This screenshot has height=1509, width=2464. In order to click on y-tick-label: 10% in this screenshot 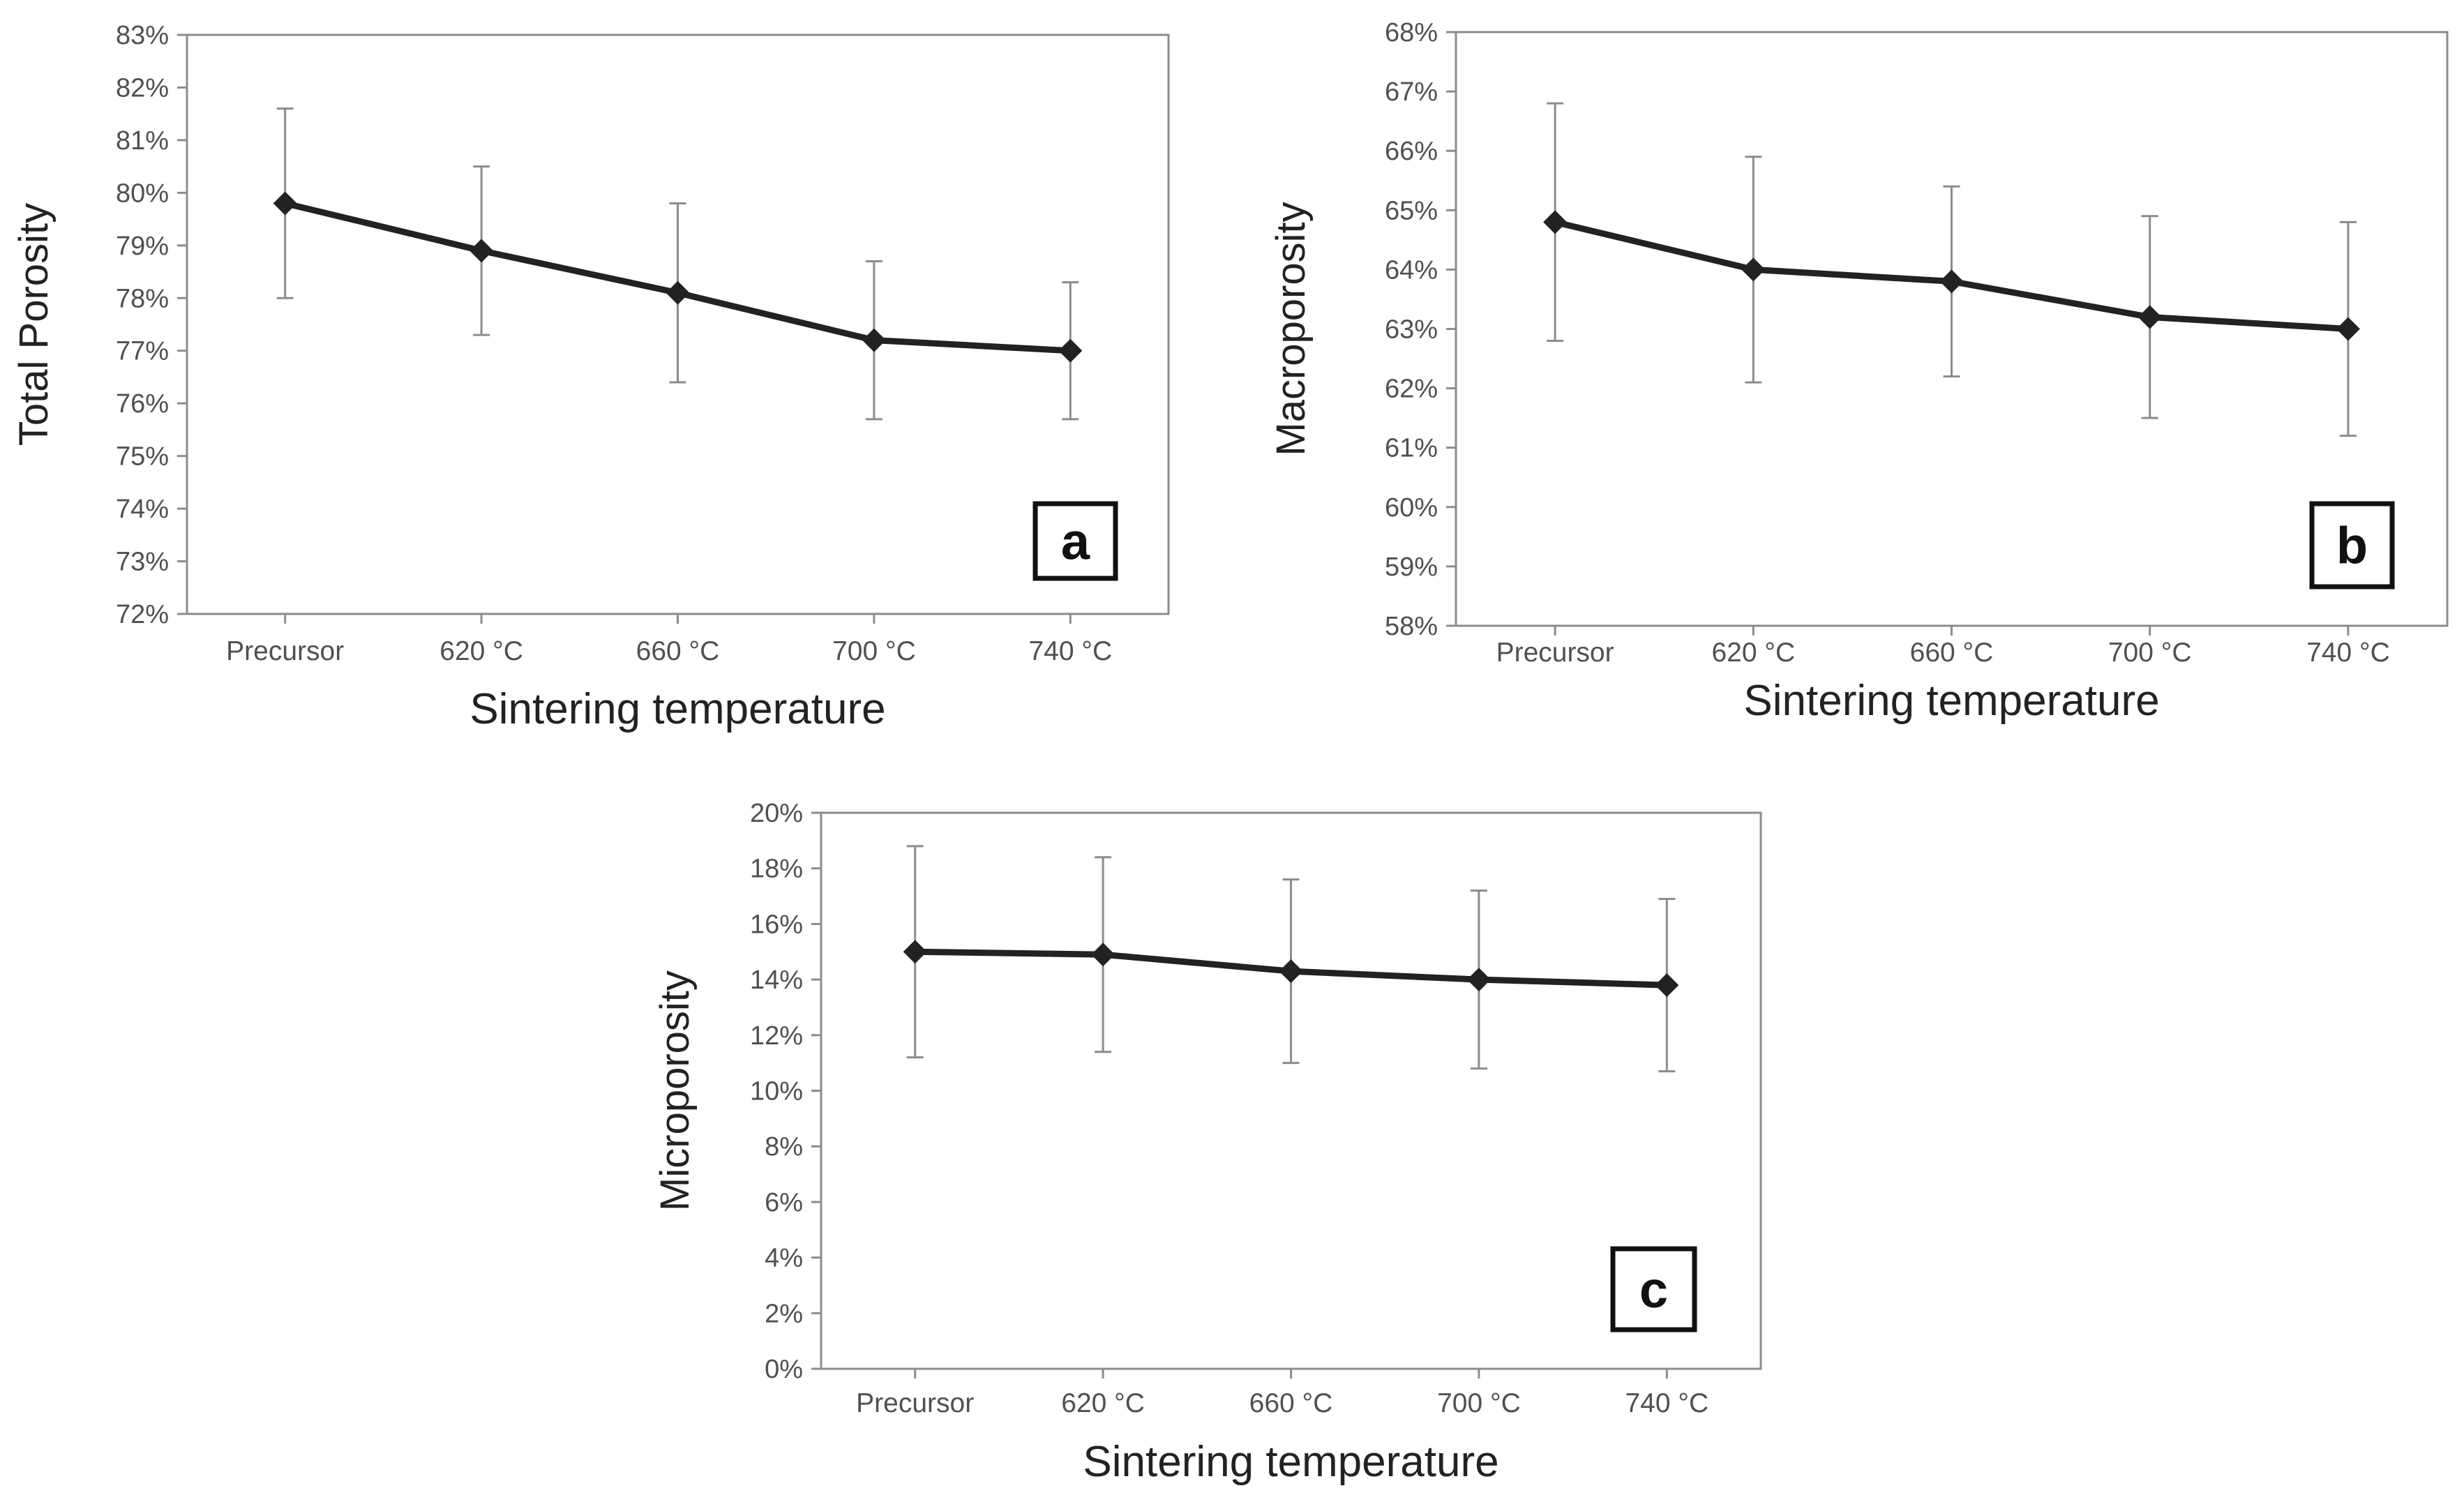, I will do `click(776, 1091)`.